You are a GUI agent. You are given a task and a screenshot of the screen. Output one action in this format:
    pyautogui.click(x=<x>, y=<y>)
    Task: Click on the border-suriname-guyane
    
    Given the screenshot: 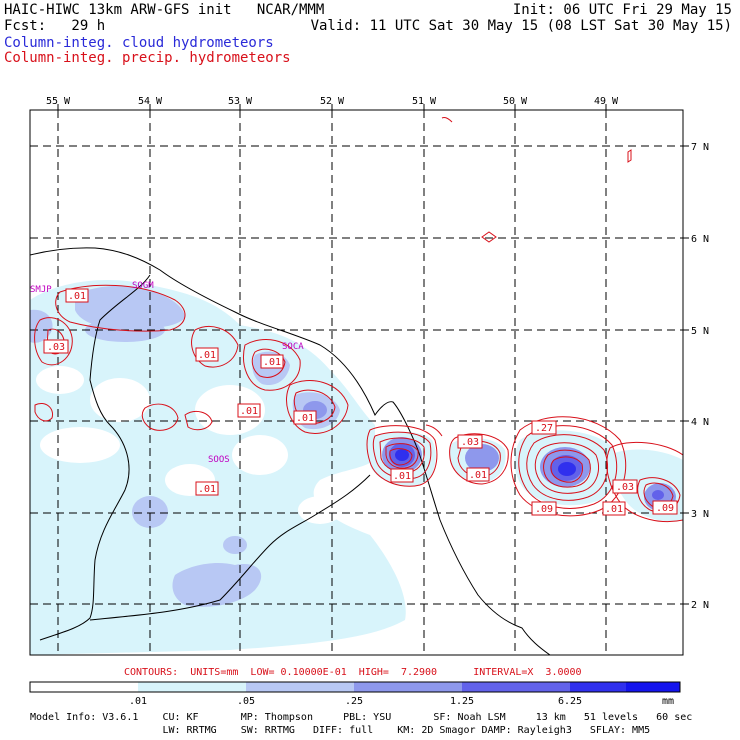 What is the action you would take?
    pyautogui.click(x=95, y=457)
    